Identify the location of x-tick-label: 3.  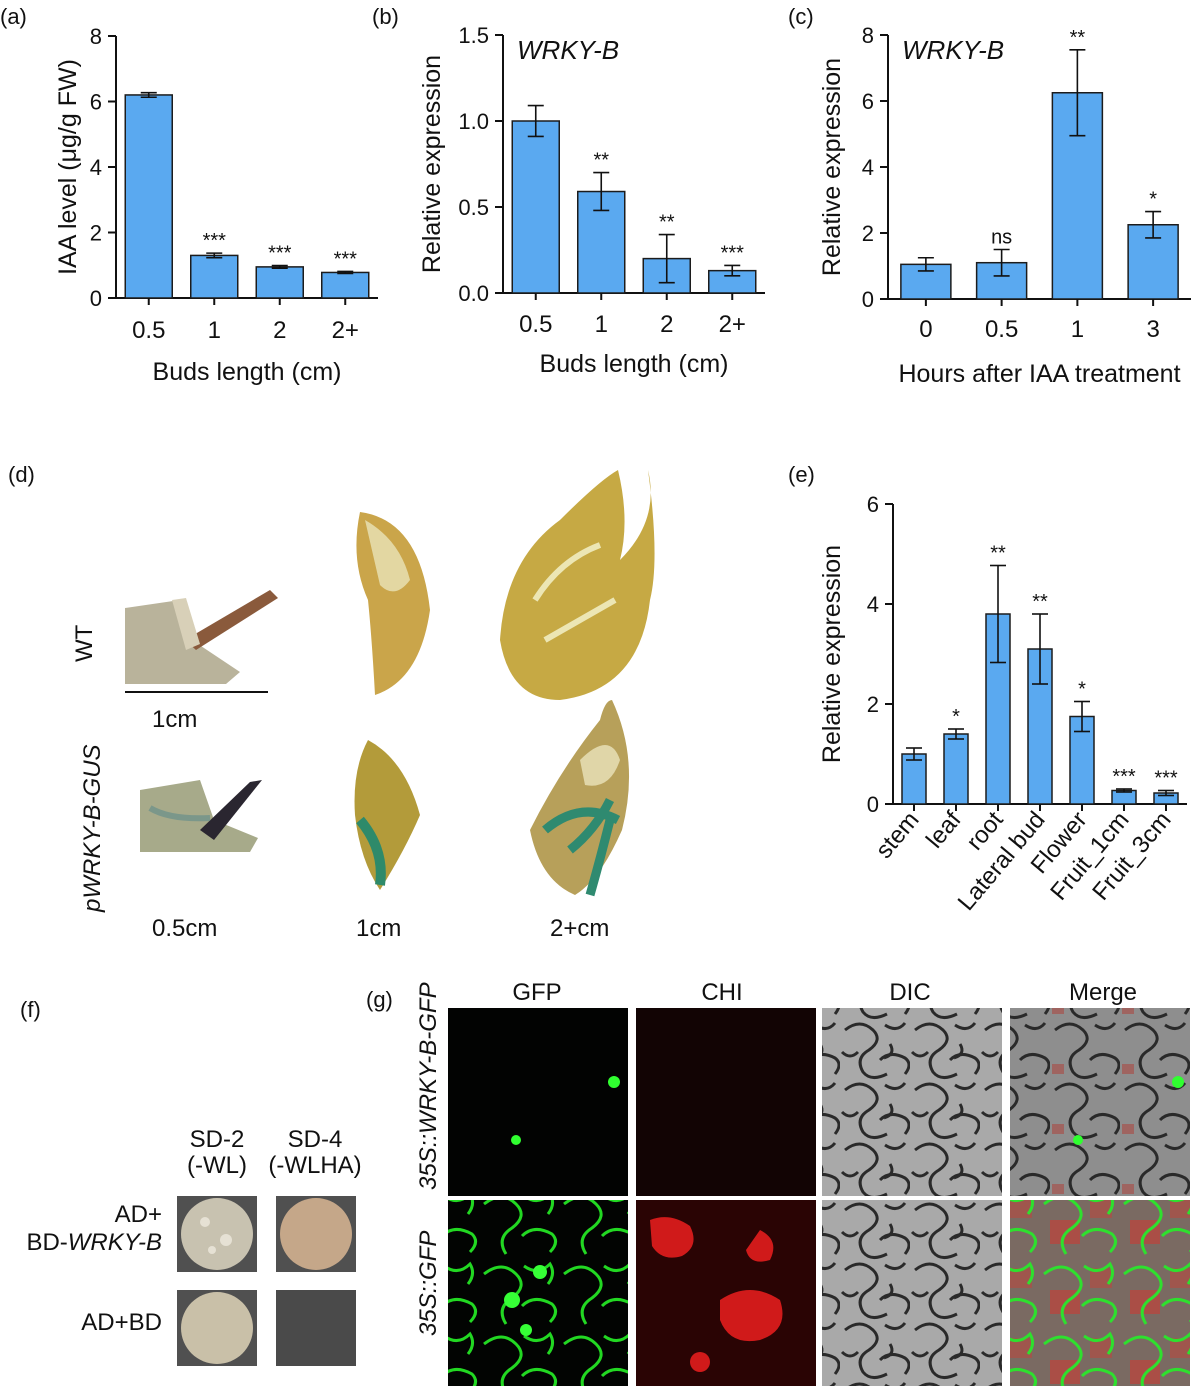
(1152, 329).